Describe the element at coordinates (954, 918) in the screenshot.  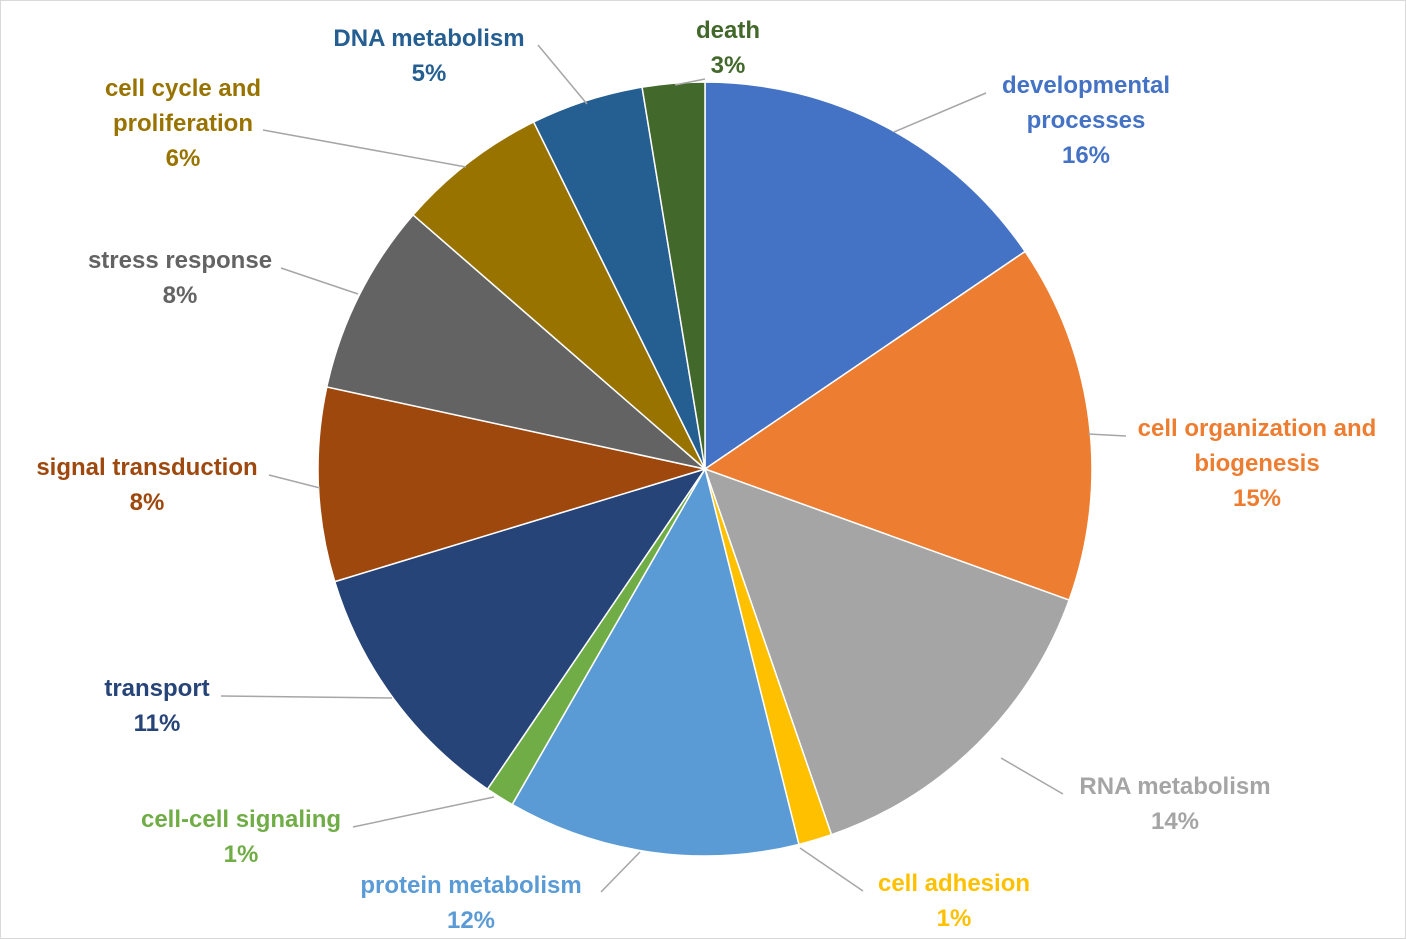
I see `percent-label-cell-adhesion: 1%` at that location.